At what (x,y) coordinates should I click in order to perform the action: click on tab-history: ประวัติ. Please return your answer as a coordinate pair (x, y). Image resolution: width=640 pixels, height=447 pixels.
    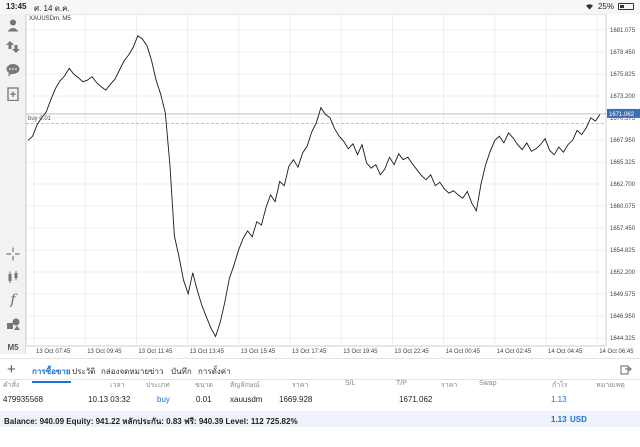
    Looking at the image, I should click on (84, 371).